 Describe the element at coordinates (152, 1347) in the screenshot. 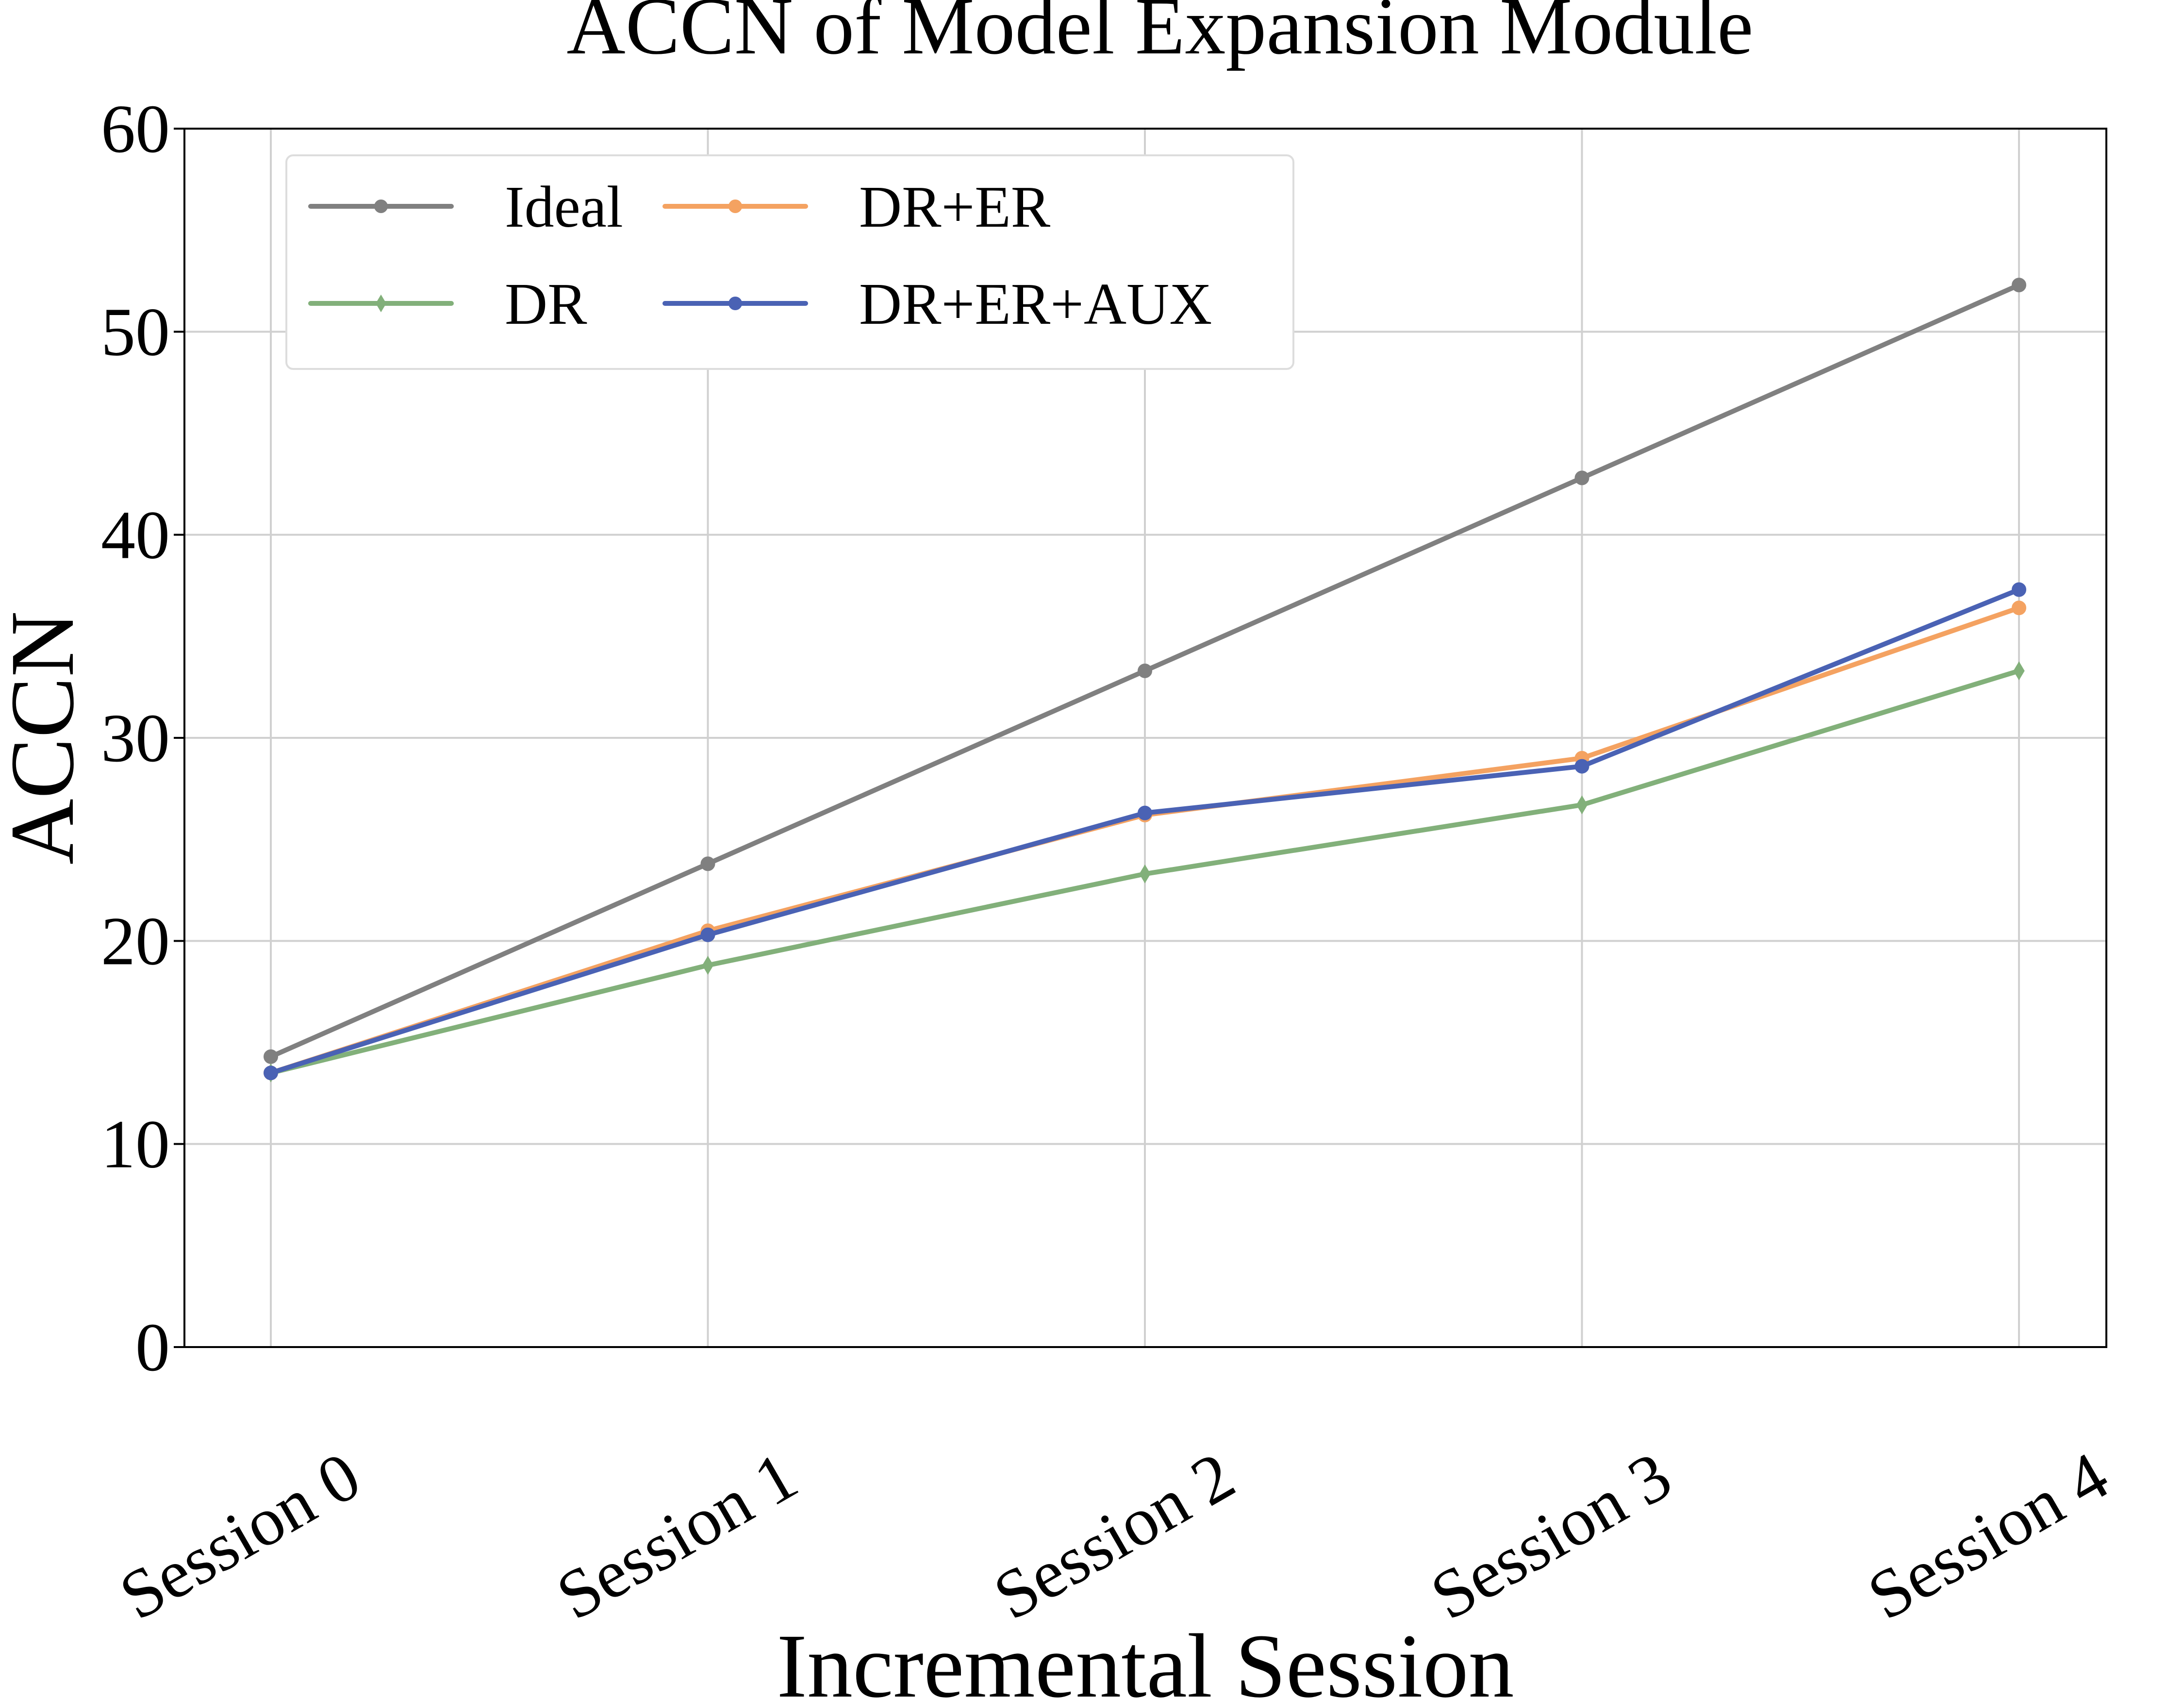

I see `y-tick-label: 0` at that location.